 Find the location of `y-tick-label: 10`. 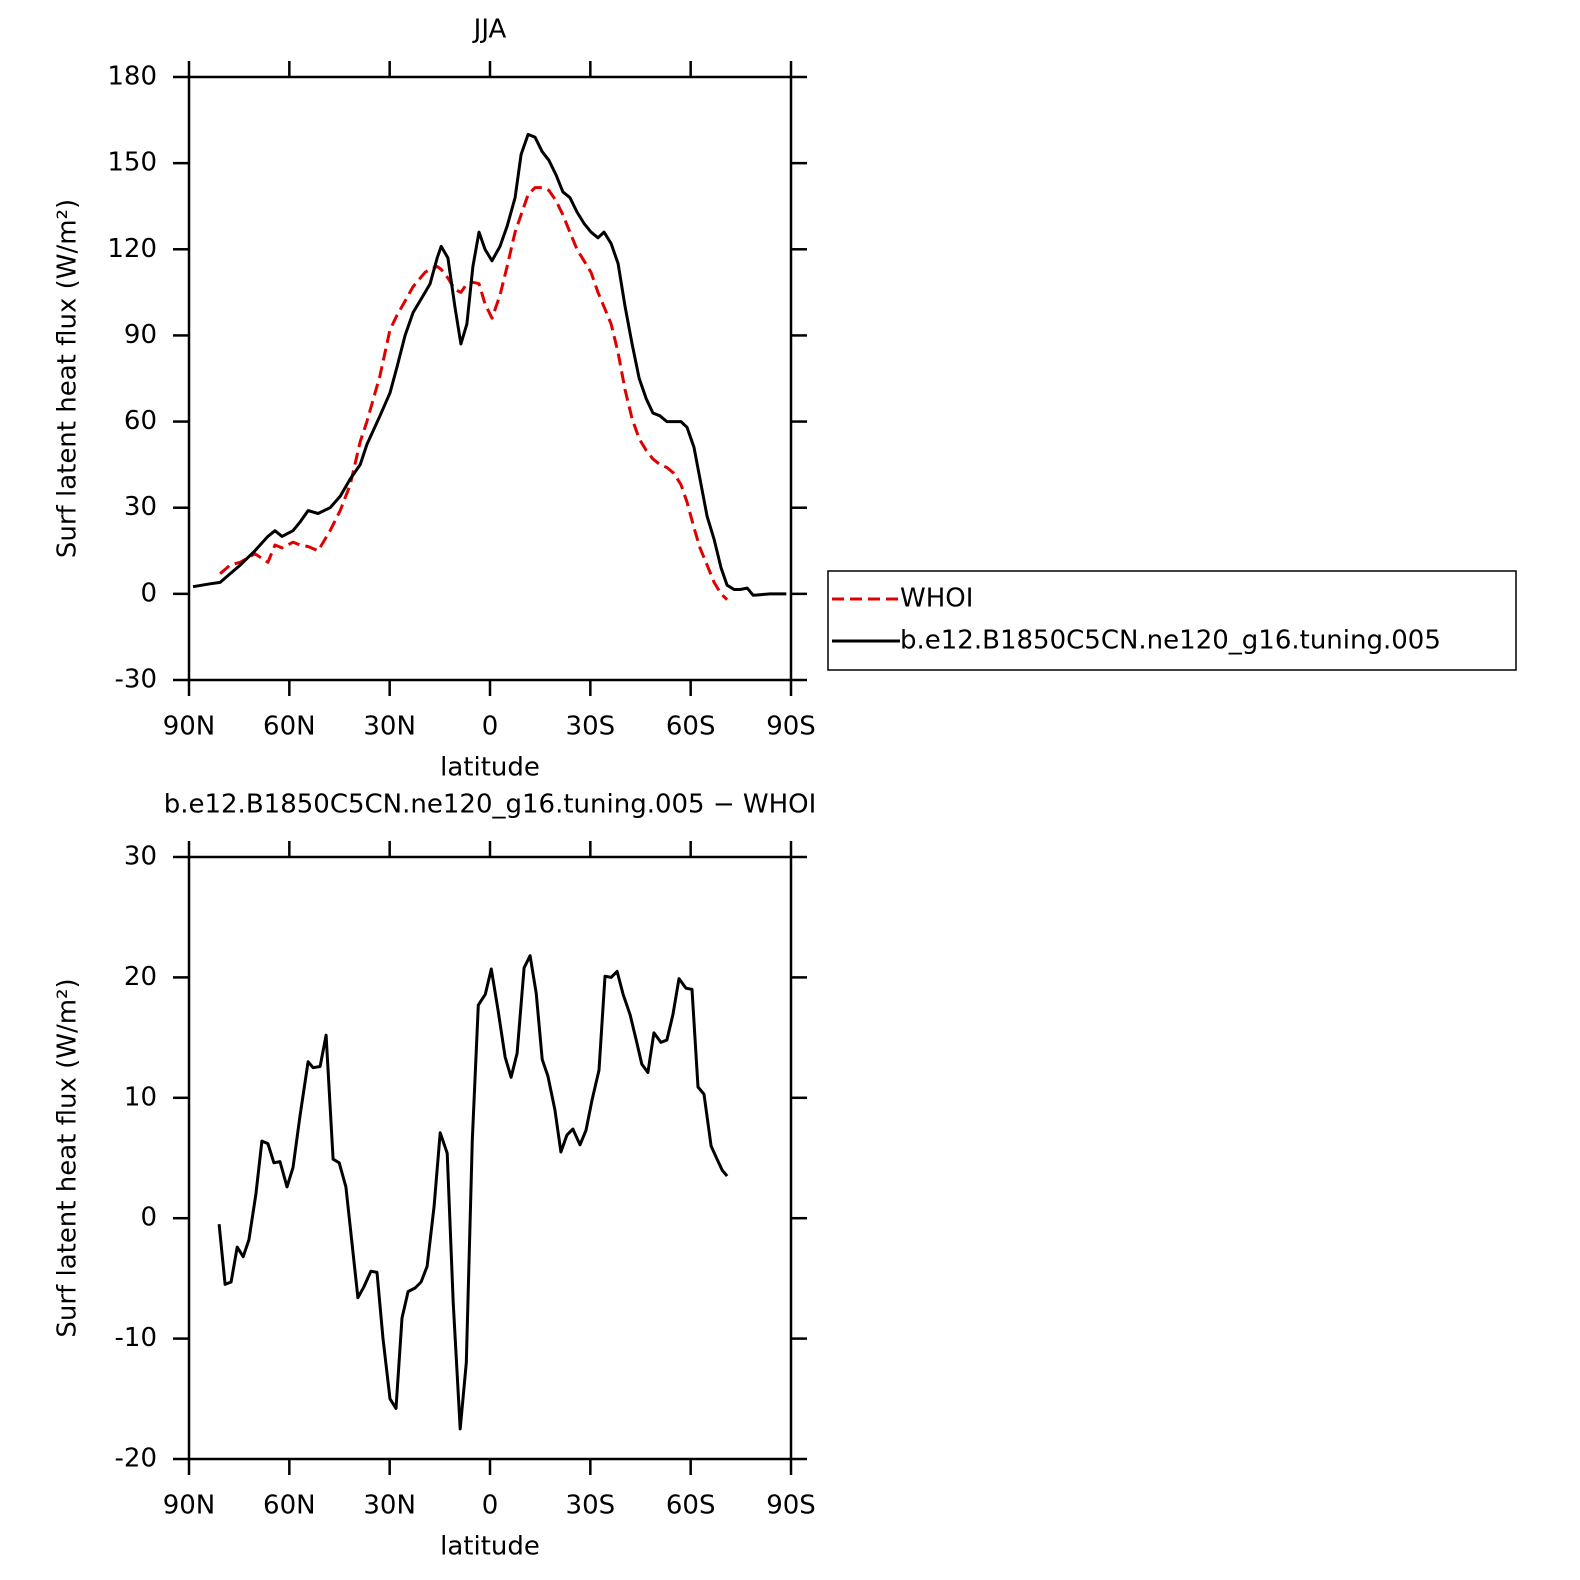

y-tick-label: 10 is located at coordinates (140, 1097).